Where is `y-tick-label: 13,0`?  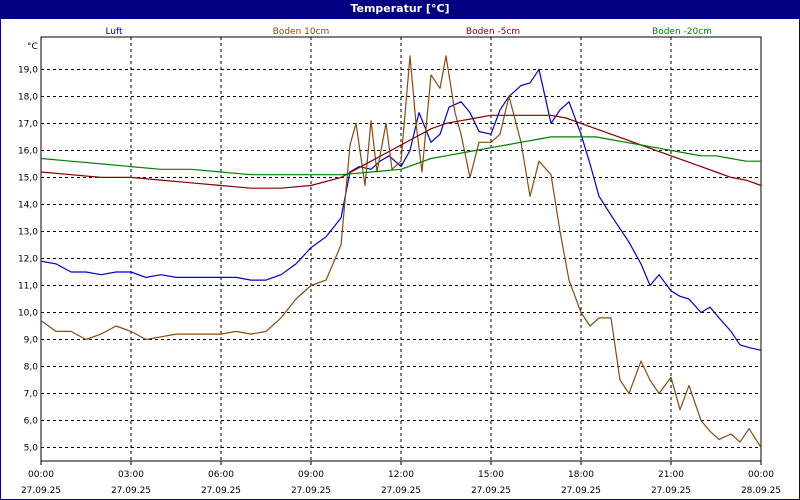 y-tick-label: 13,0 is located at coordinates (28, 232).